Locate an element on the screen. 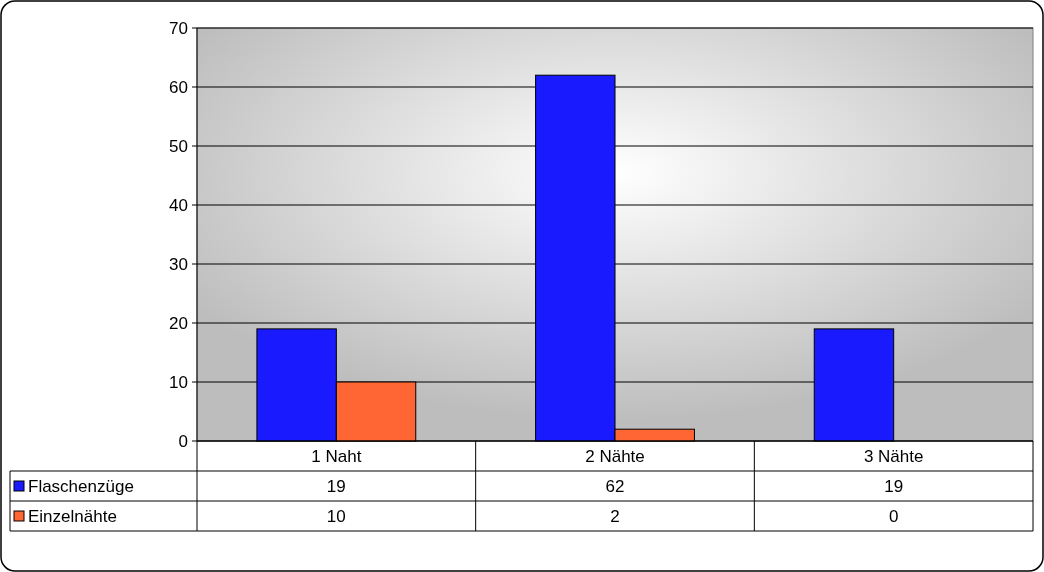 The width and height of the screenshot is (1044, 572). y-tick-label: 40 is located at coordinates (178, 205).